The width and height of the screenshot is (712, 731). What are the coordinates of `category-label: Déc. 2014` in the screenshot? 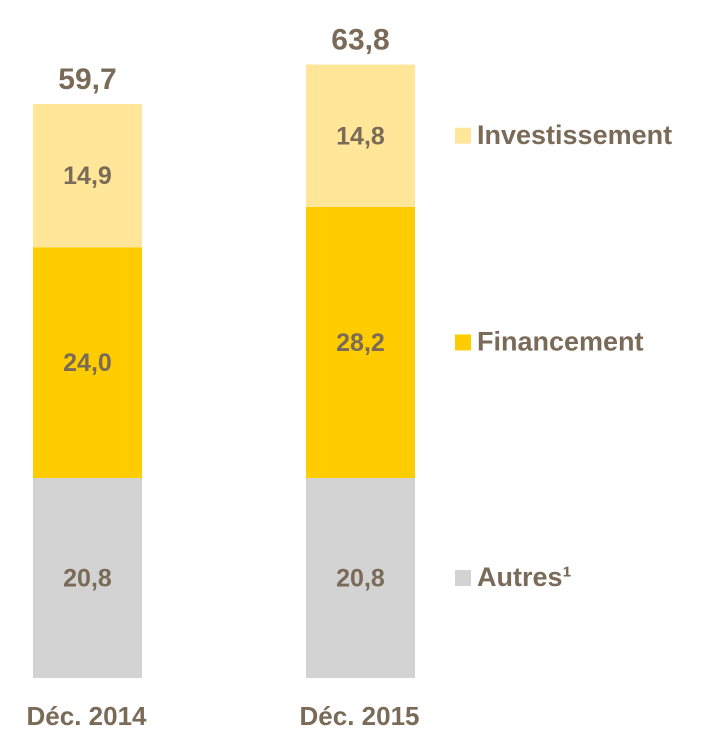 It's located at (87, 716).